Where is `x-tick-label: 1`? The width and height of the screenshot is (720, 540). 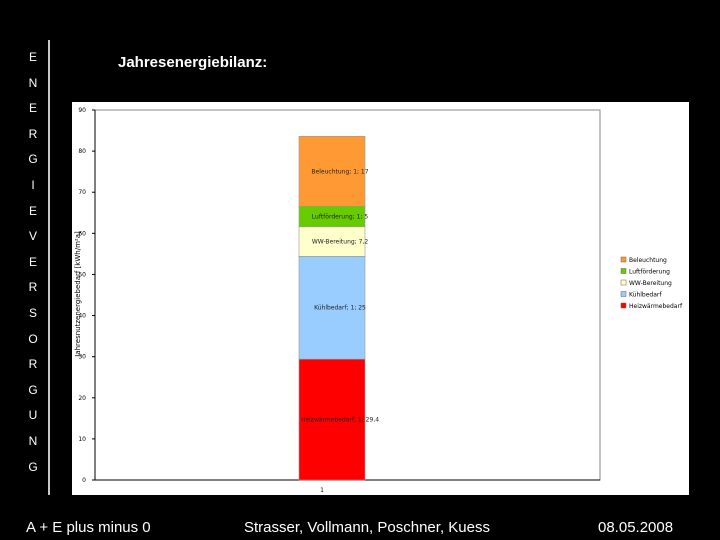
x-tick-label: 1 is located at coordinates (322, 490).